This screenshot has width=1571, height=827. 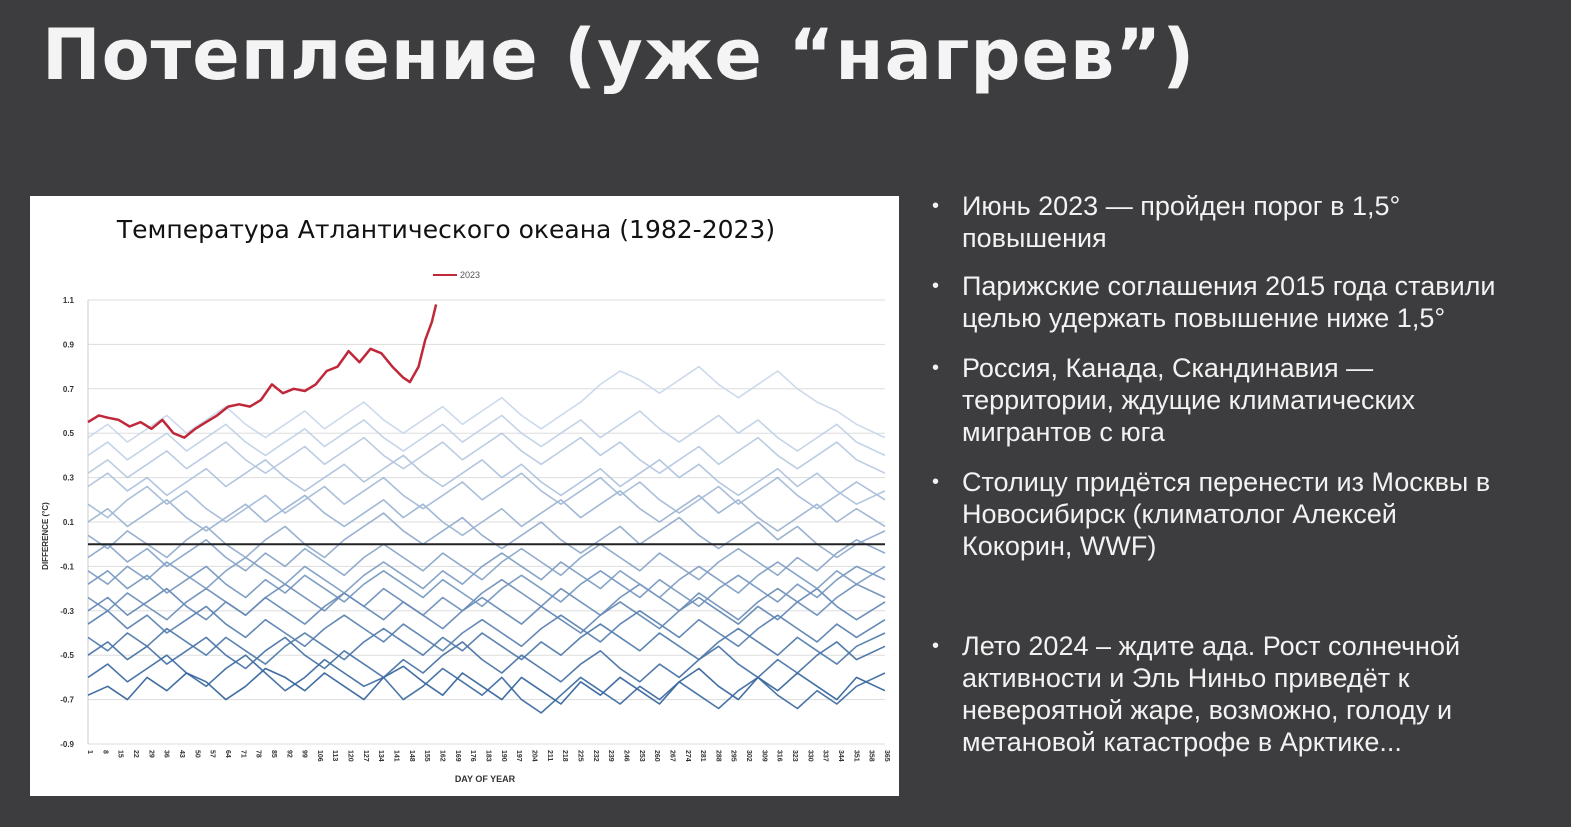 What do you see at coordinates (825, 756) in the screenshot?
I see `x-tick-label: 337` at bounding box center [825, 756].